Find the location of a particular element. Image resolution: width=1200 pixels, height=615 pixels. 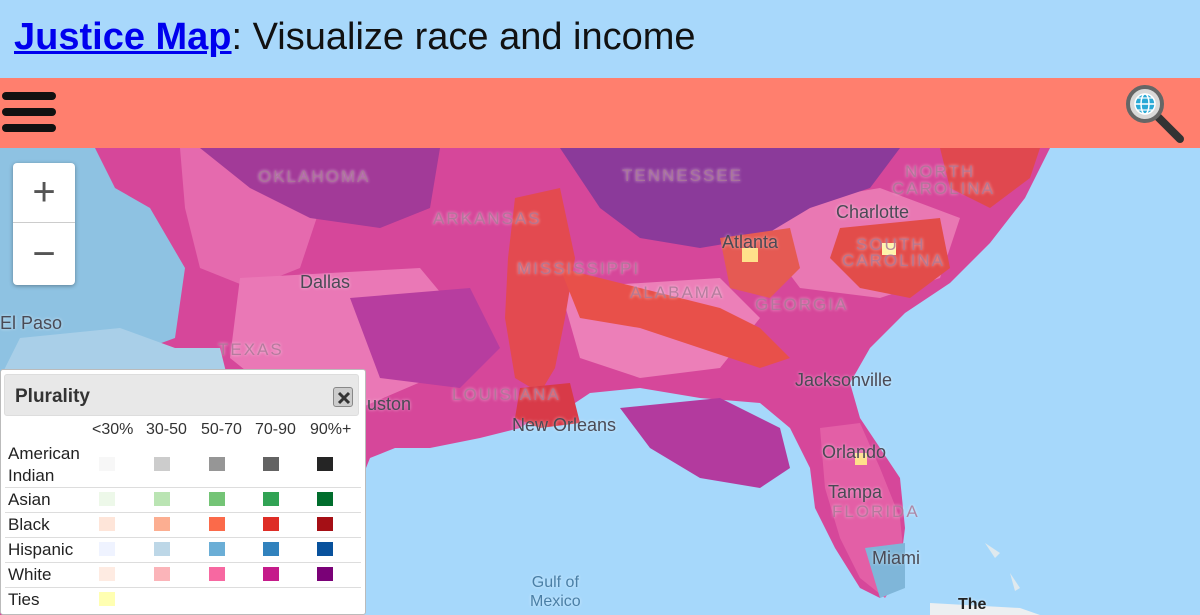

zoom-control: + − is located at coordinates (44, 224).